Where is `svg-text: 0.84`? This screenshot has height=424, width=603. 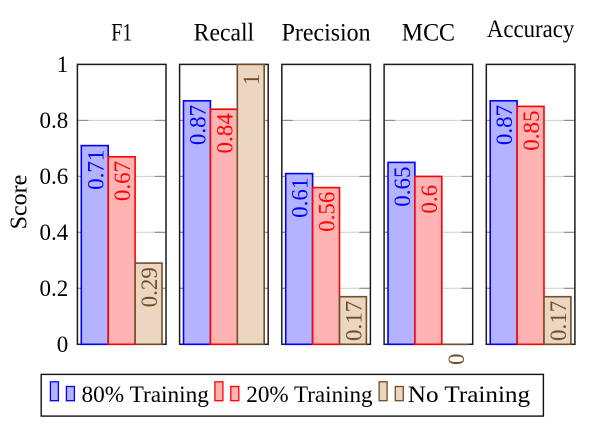 svg-text: 0.84 is located at coordinates (224, 133).